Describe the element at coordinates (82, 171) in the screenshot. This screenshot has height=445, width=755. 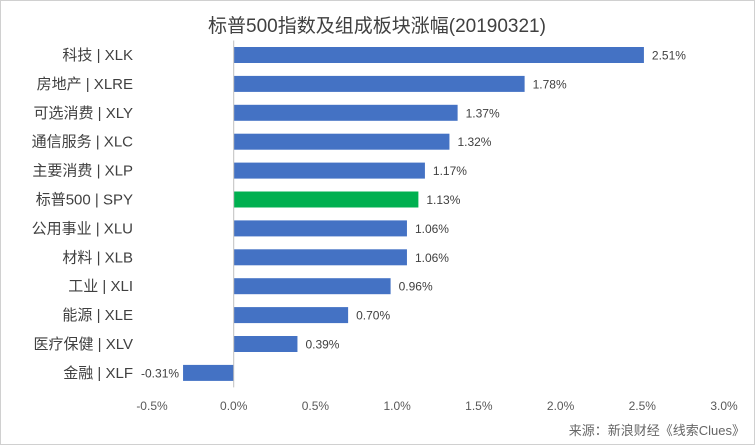
I see `category-label-4: 主要消费 | XLP` at that location.